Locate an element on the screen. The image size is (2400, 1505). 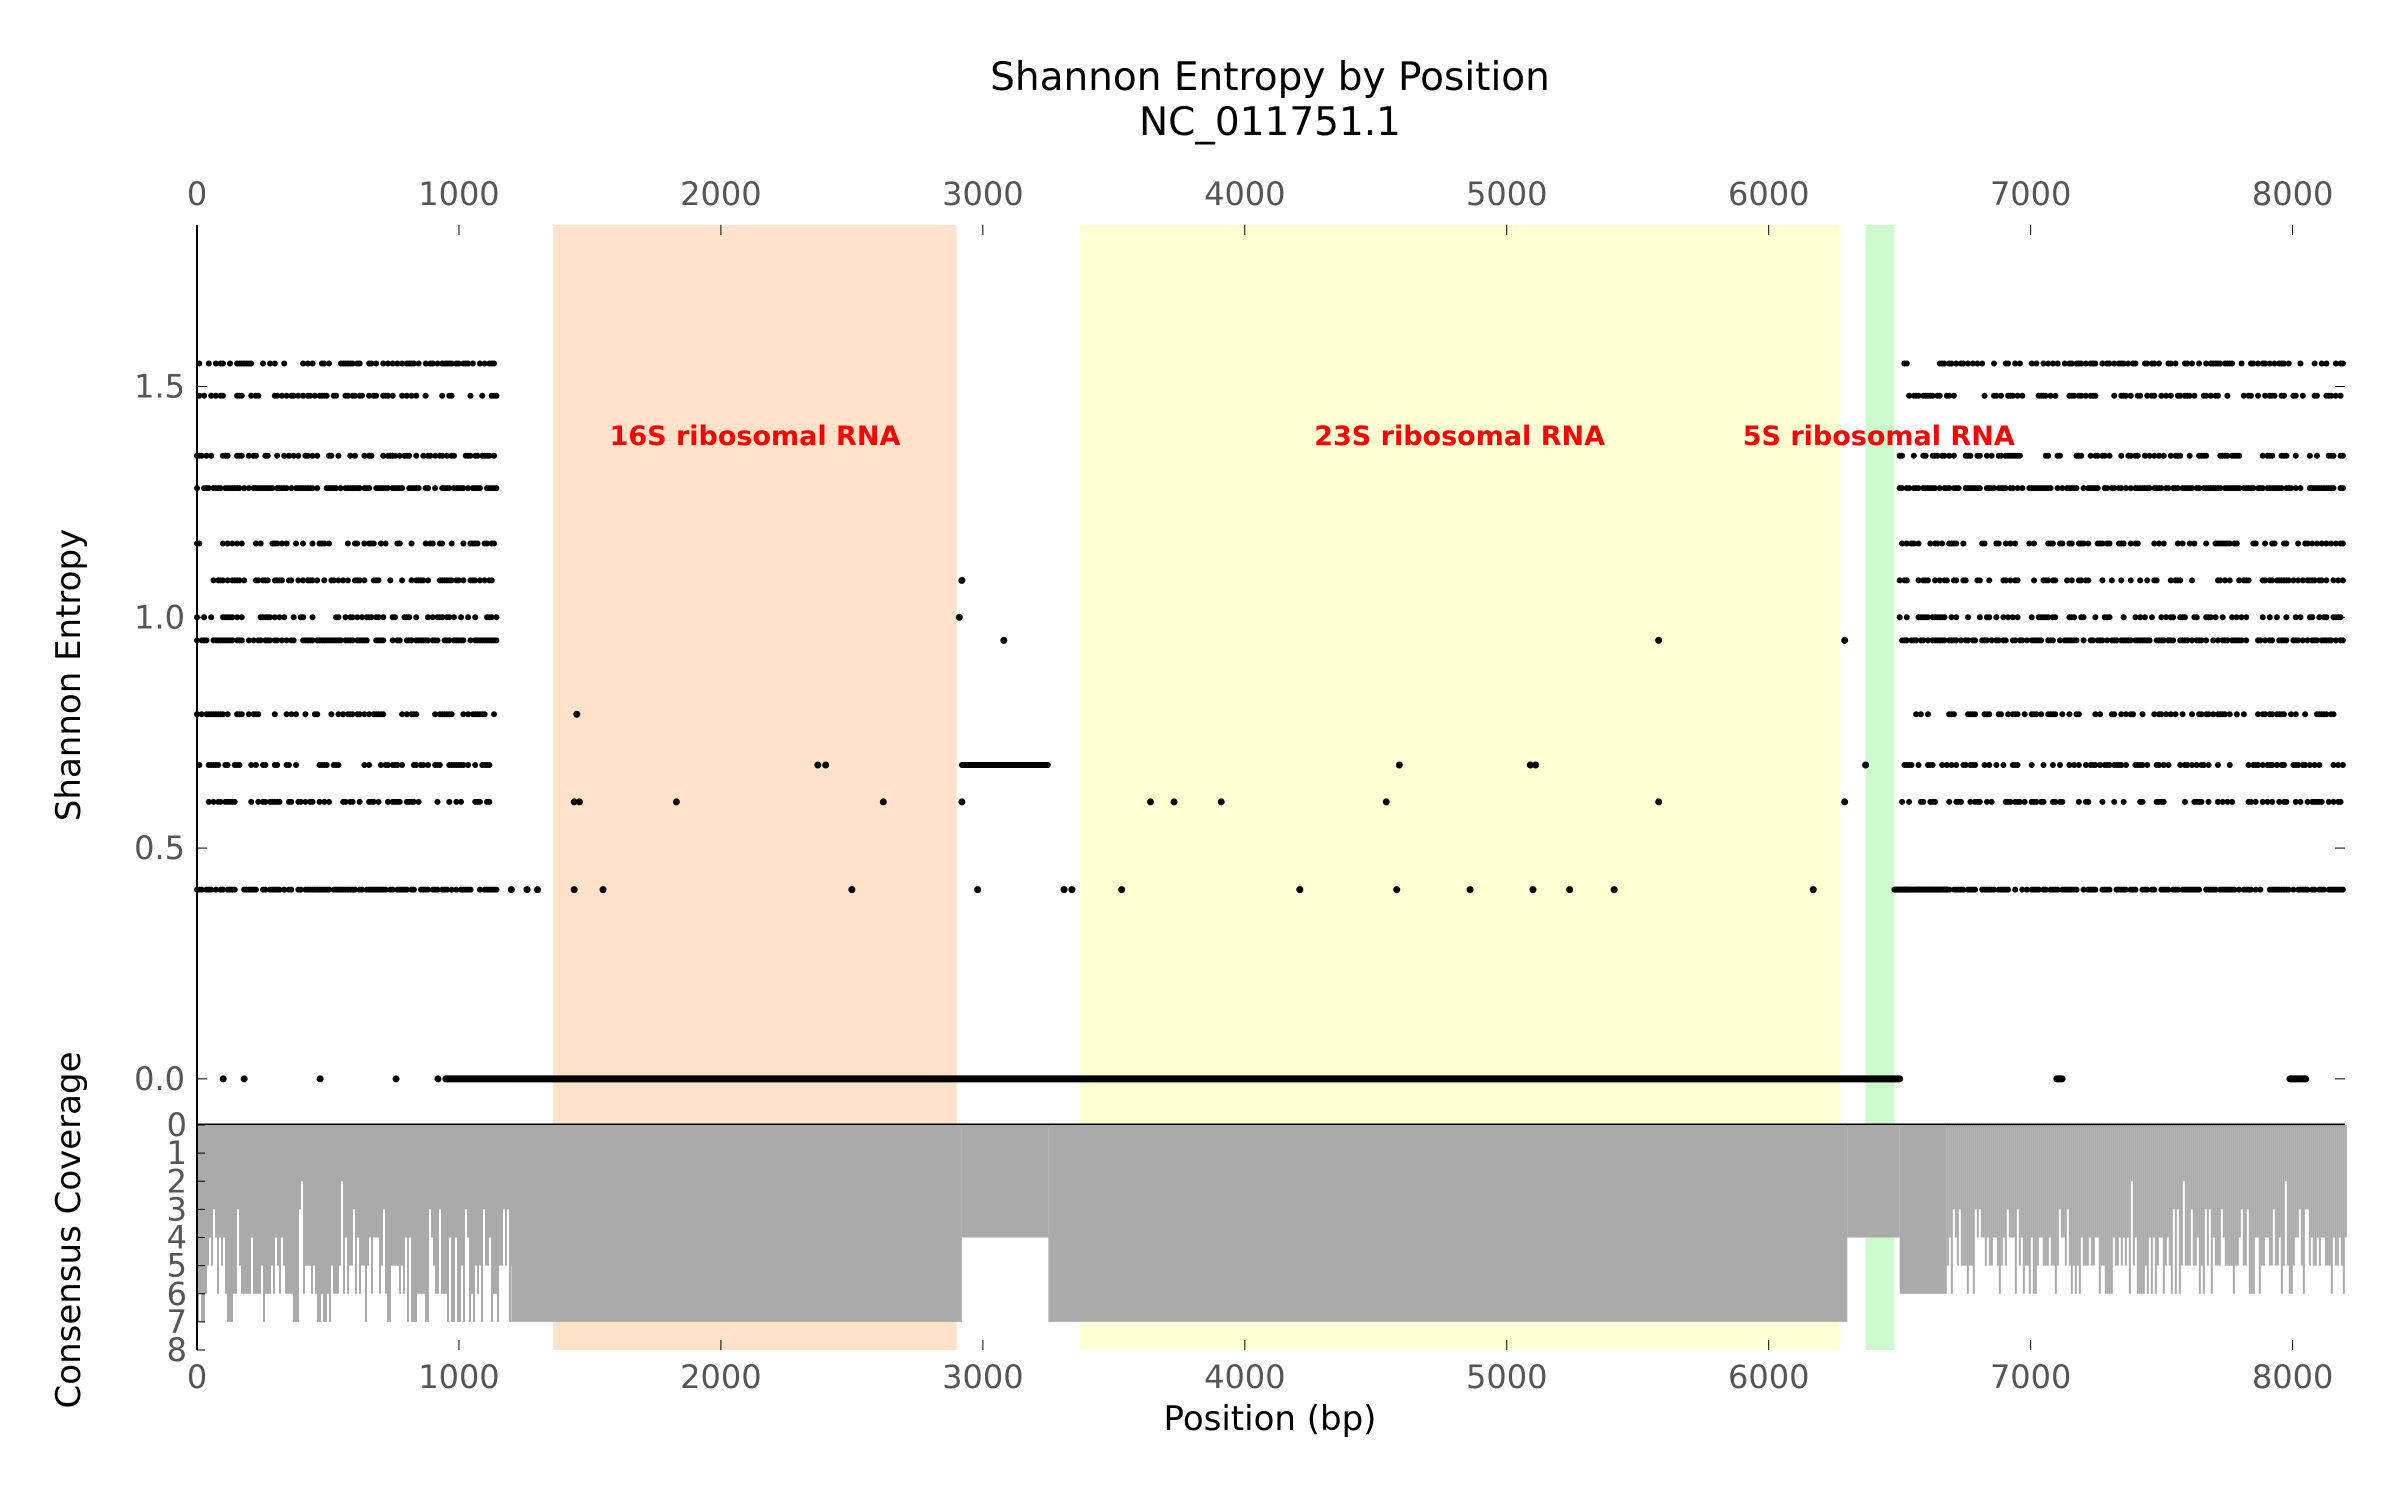
entropy-y-tick-label: 0.0 is located at coordinates (159, 1079).